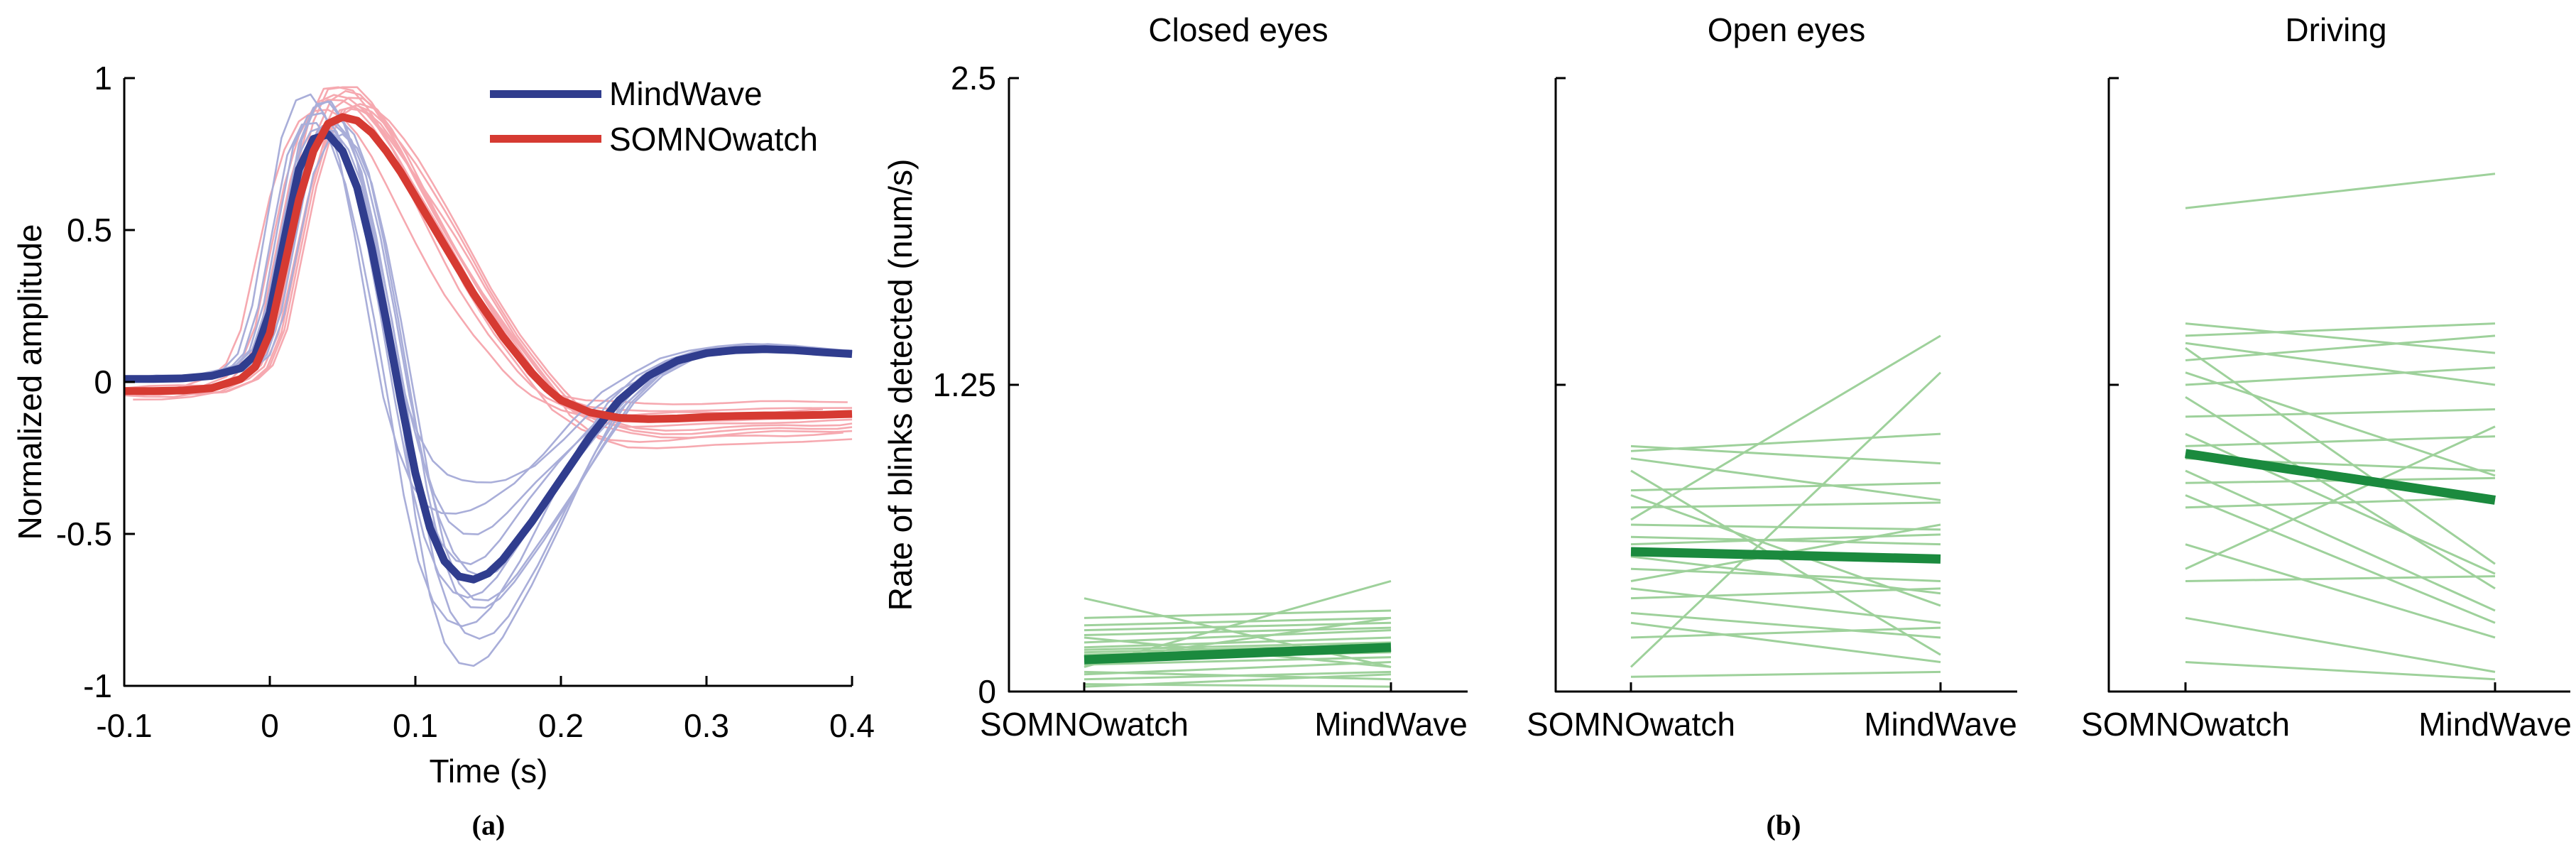  Describe the element at coordinates (488, 771) in the screenshot. I see `panel-a-x-axis-label: Time (s)` at that location.